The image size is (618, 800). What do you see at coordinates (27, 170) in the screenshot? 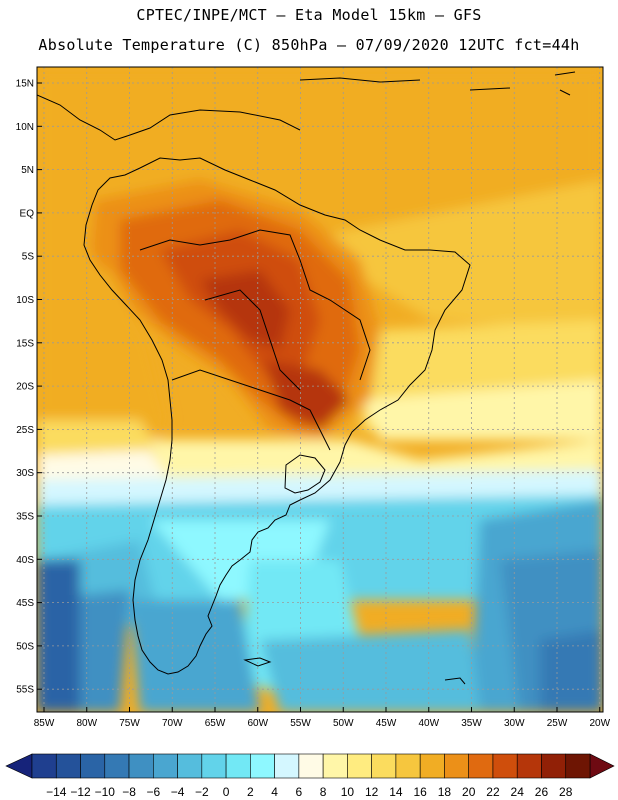
I see `lat-label: 5N` at bounding box center [27, 170].